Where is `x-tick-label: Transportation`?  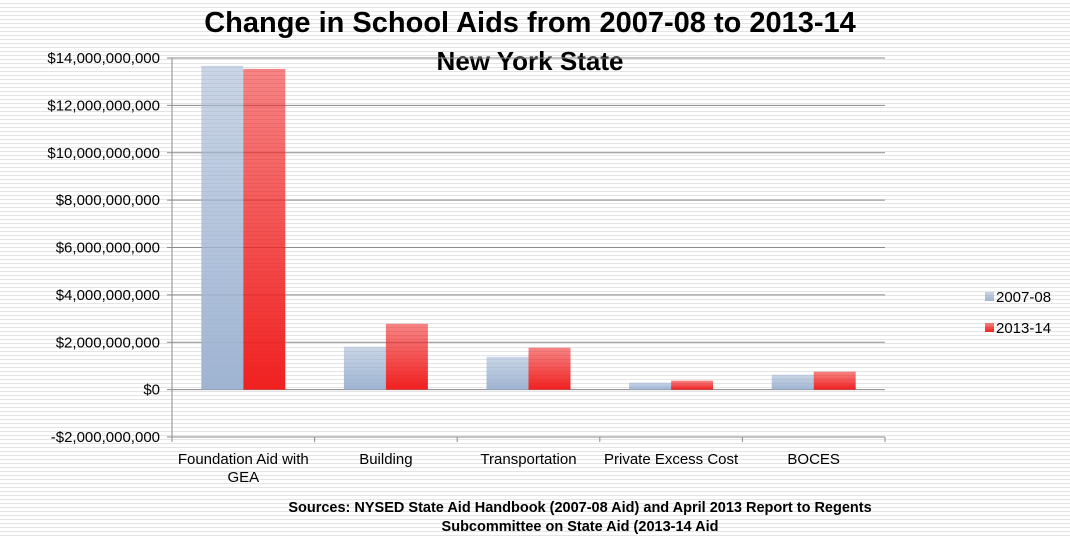 x-tick-label: Transportation is located at coordinates (528, 459).